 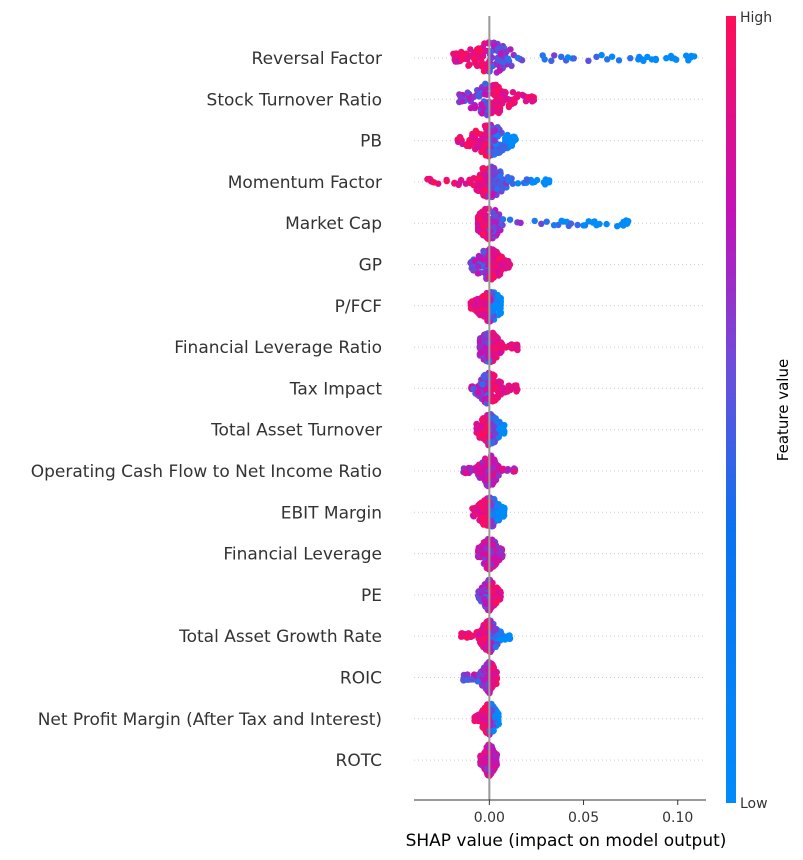 What do you see at coordinates (359, 761) in the screenshot?
I see `feature-label: ROTC` at bounding box center [359, 761].